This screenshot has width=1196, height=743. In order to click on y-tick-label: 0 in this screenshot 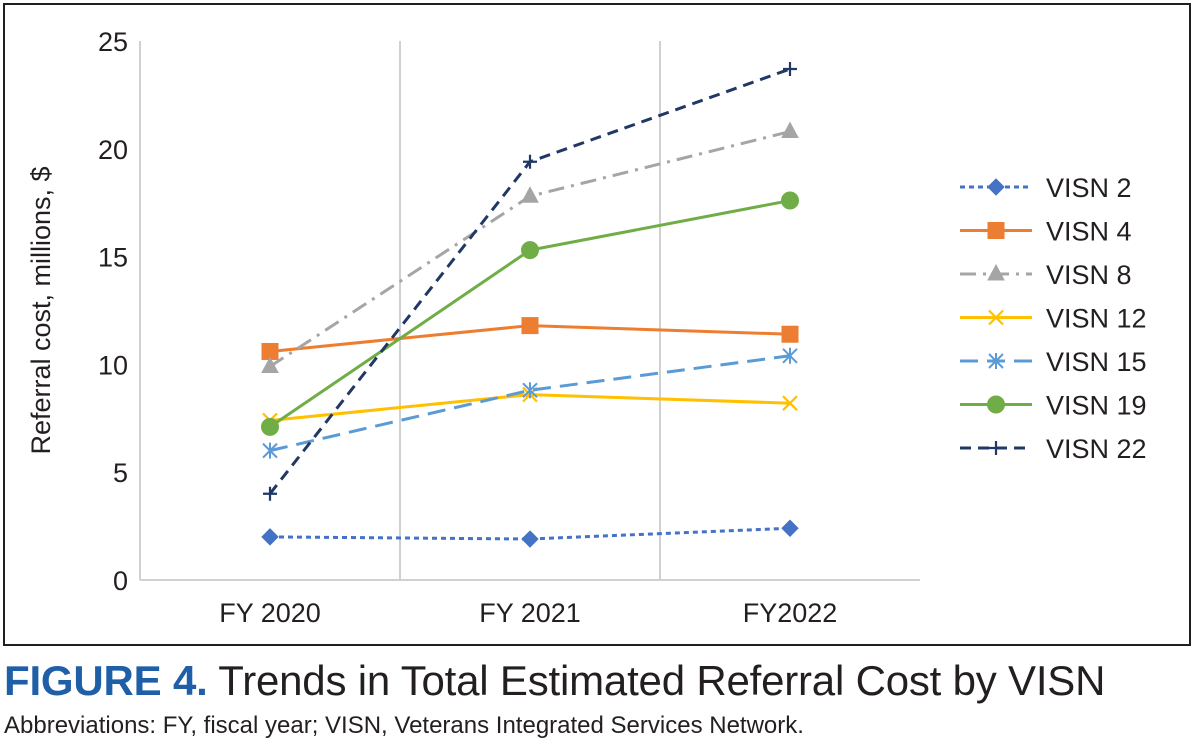, I will do `click(120, 581)`.